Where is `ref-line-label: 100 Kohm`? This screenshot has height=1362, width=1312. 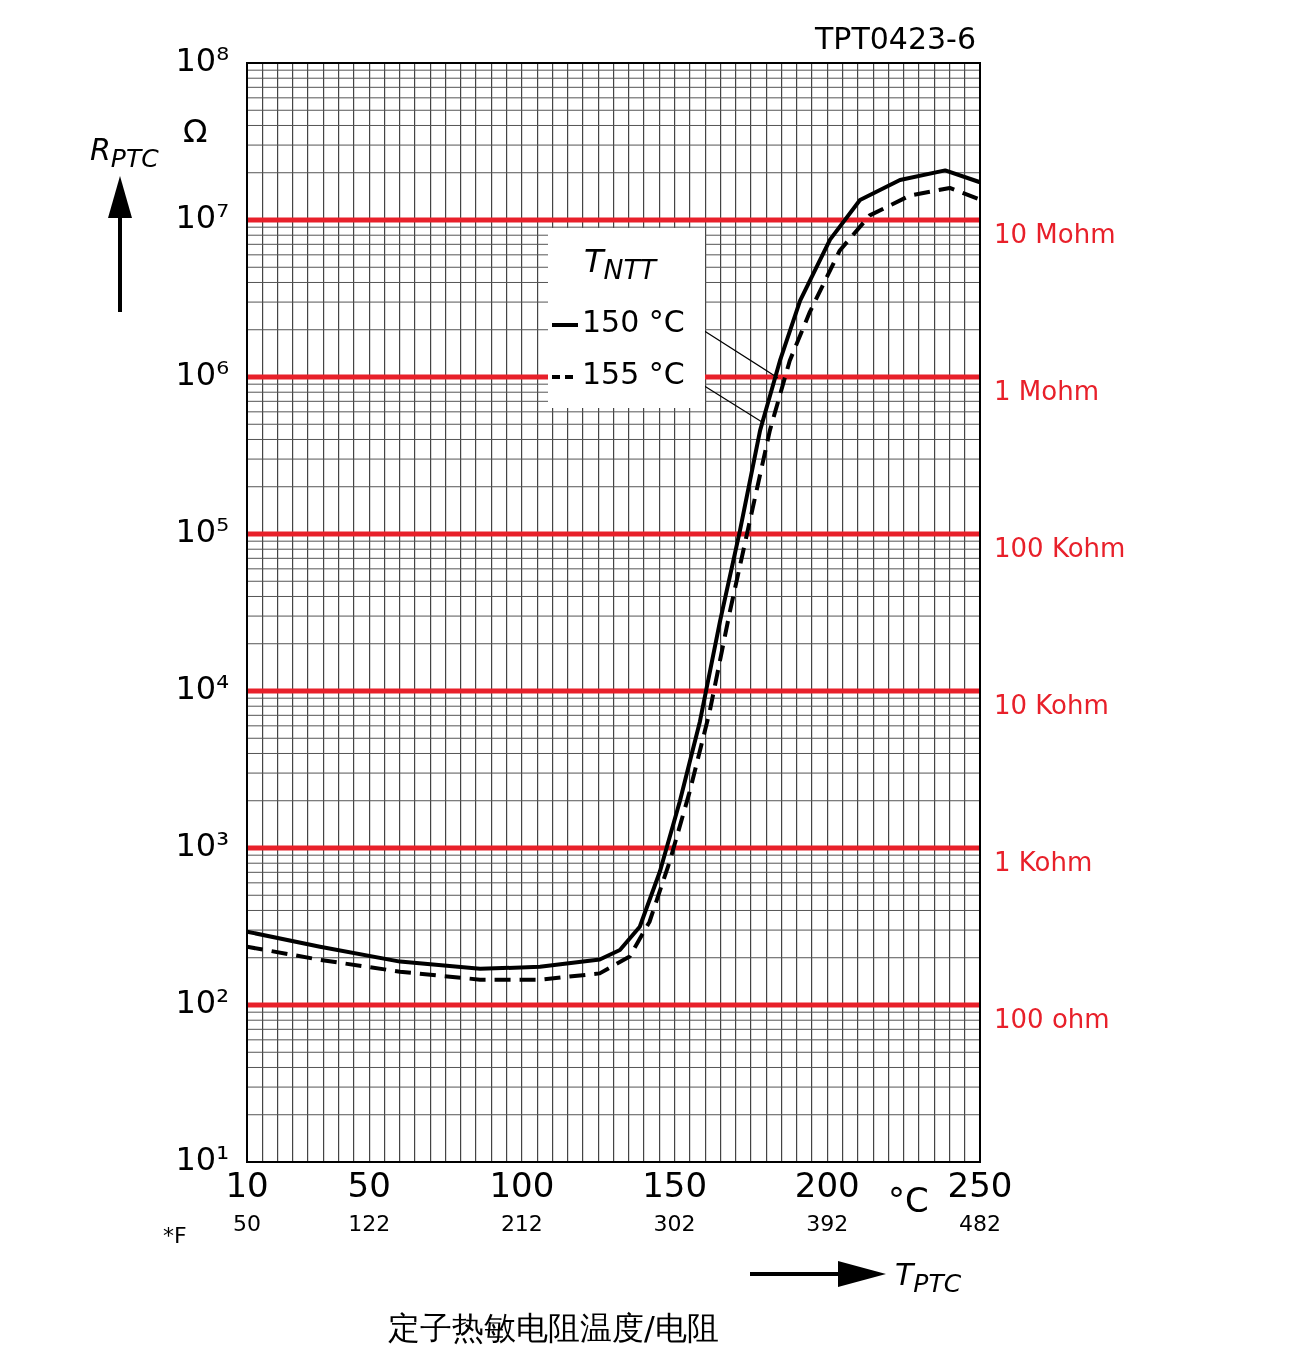
ref-line-label: 100 Kohm is located at coordinates (1060, 547).